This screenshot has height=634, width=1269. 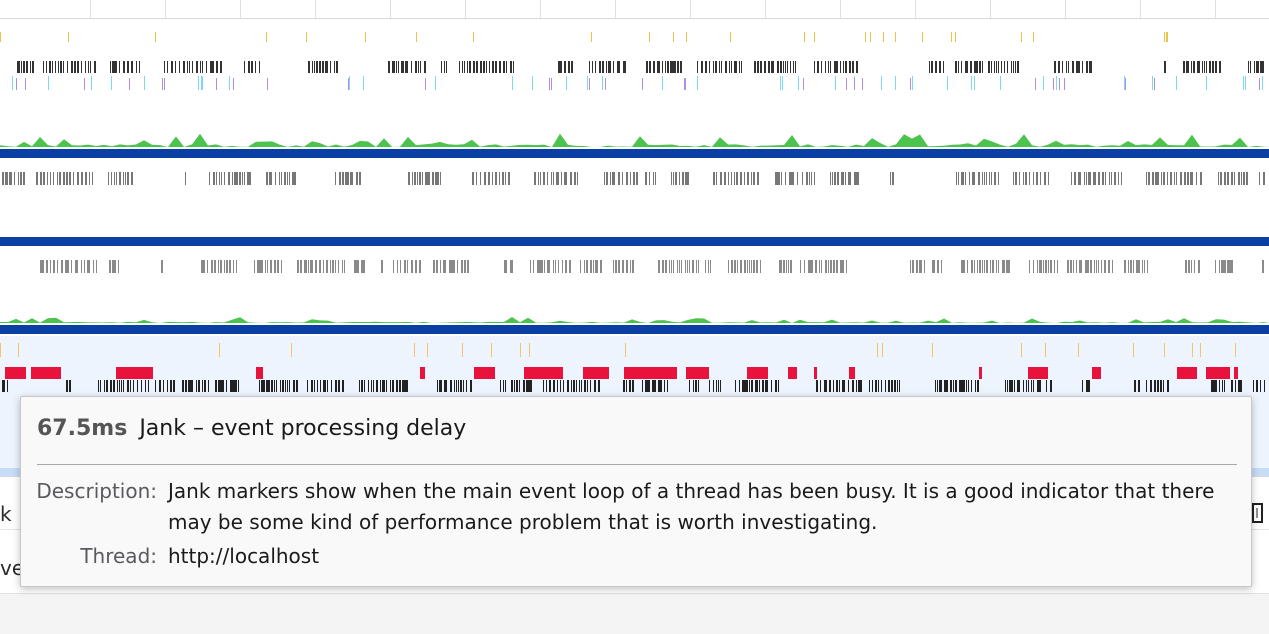 What do you see at coordinates (634, 613) in the screenshot?
I see `panel-footer` at bounding box center [634, 613].